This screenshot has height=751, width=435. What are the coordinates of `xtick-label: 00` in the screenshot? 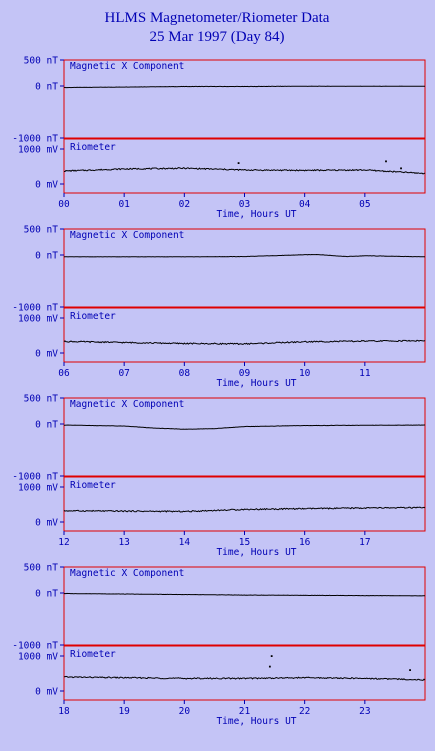 It's located at (64, 204).